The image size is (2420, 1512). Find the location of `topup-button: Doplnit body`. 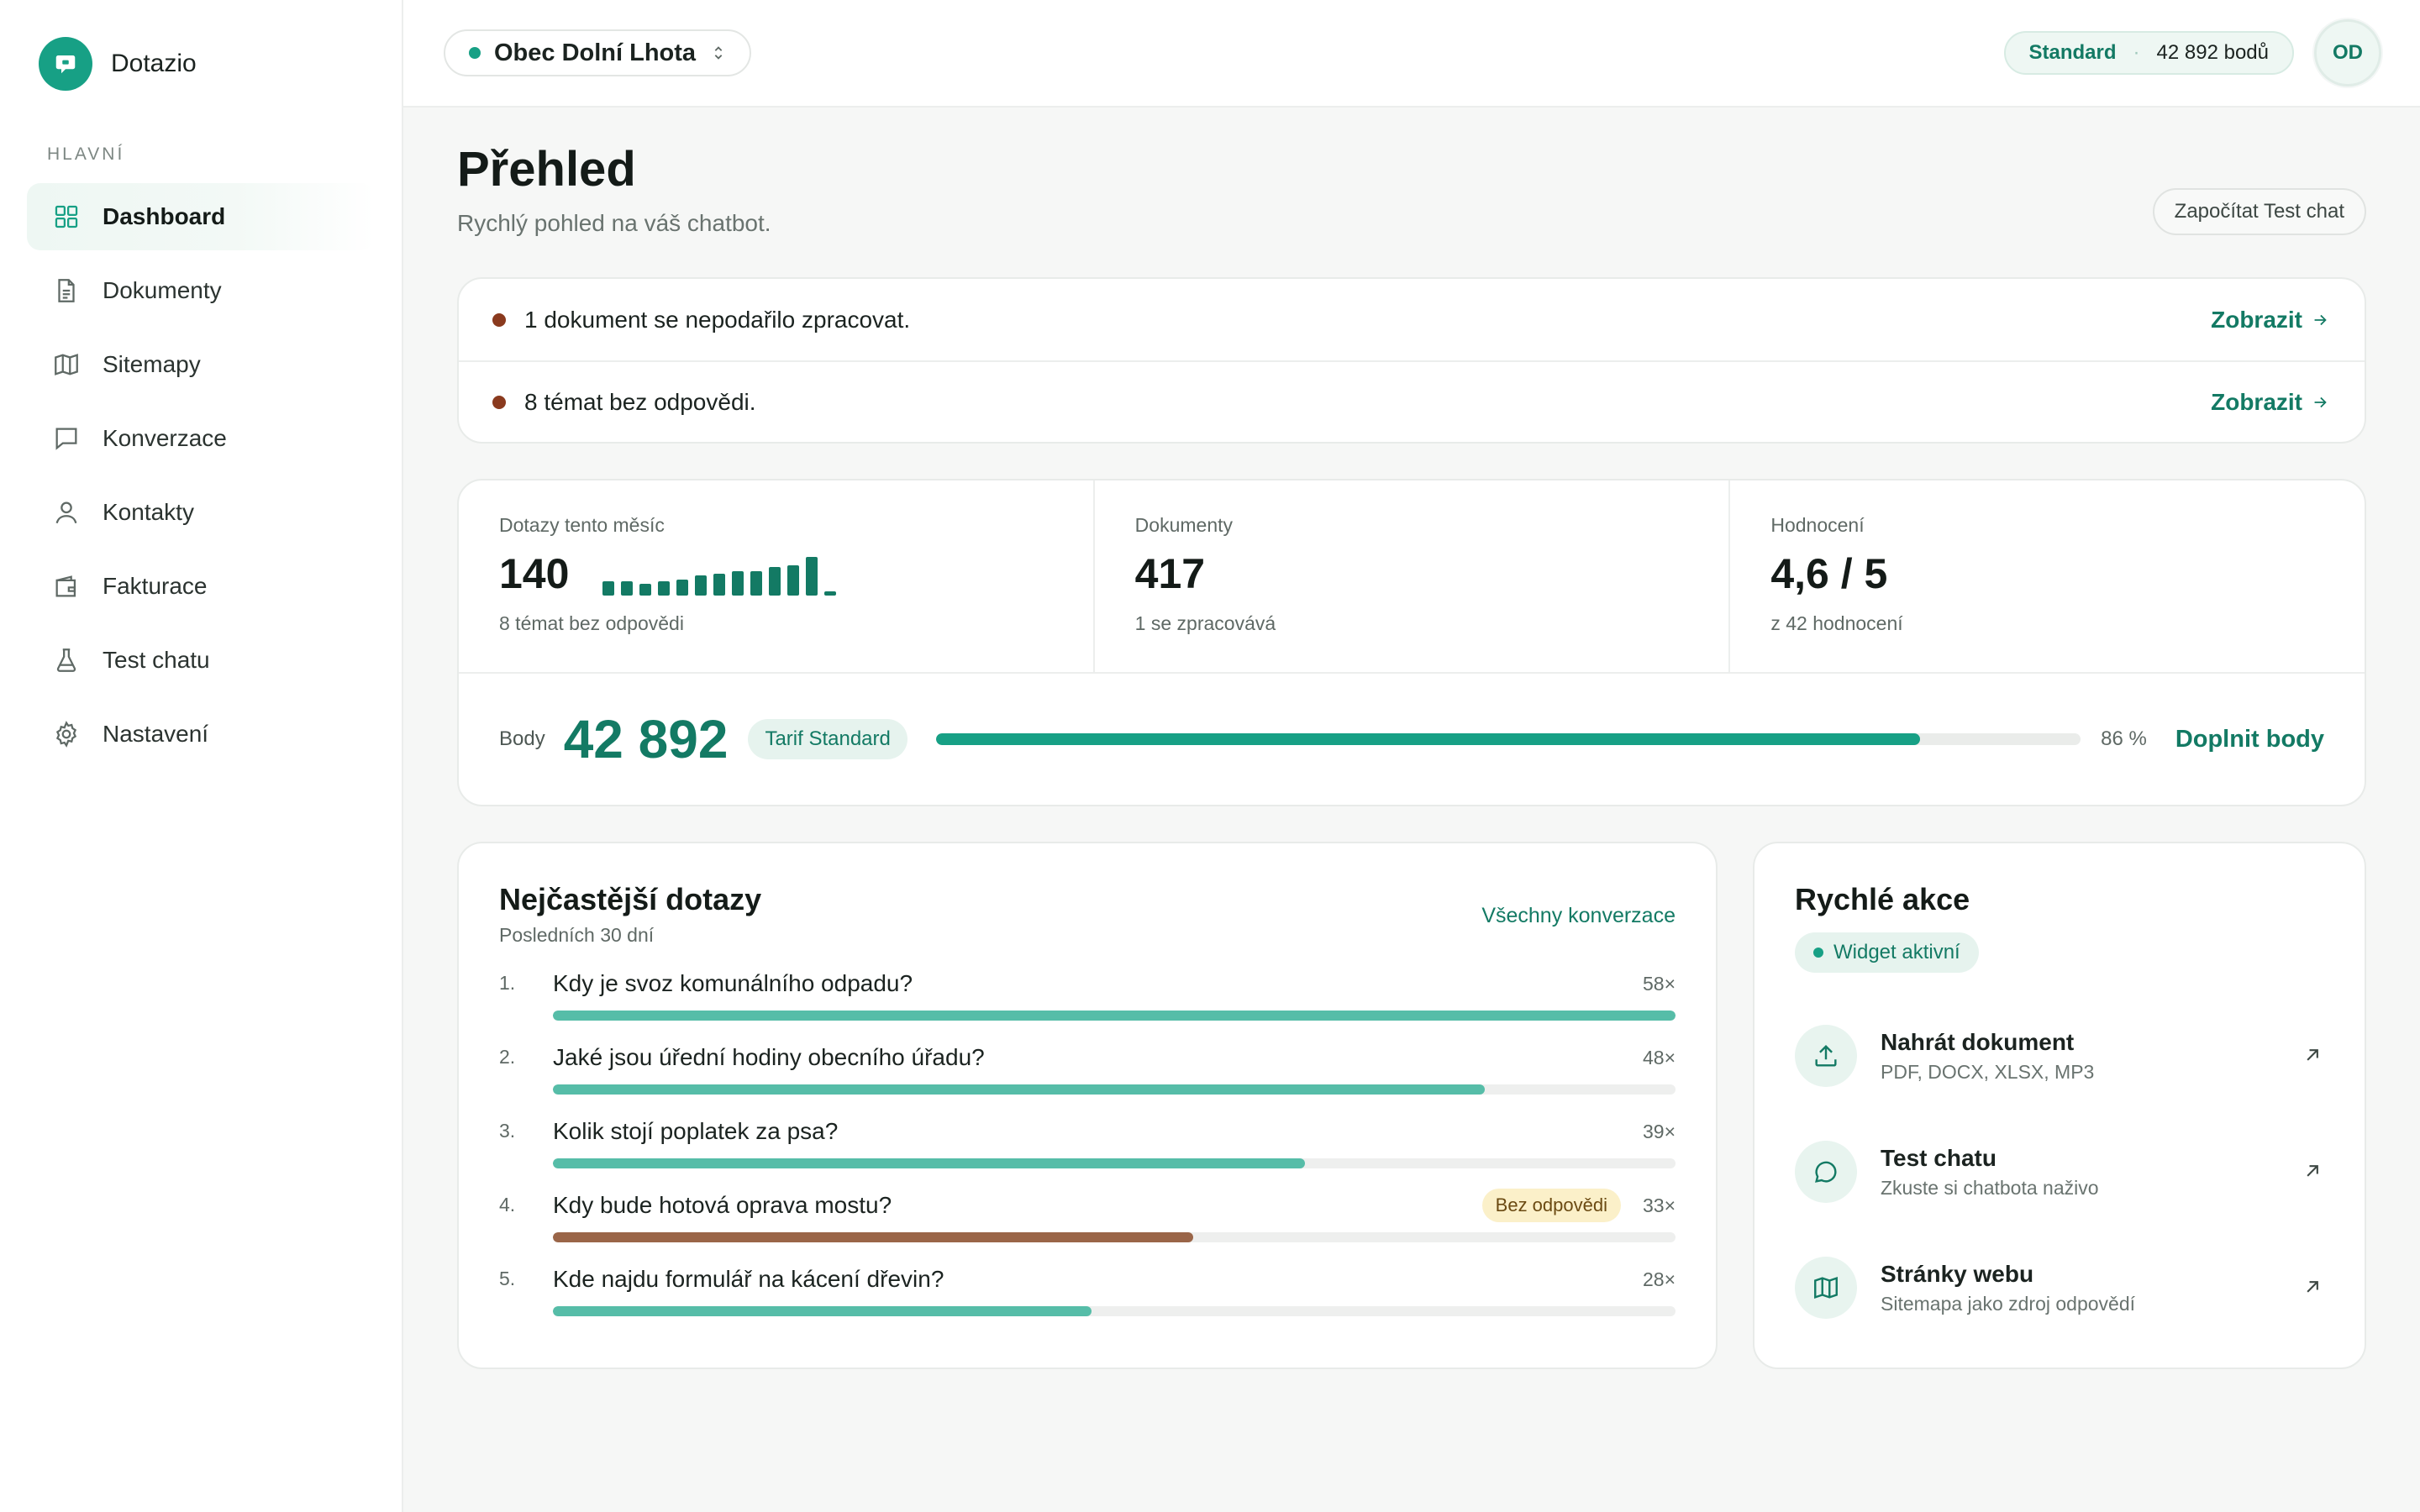

topup-button: Doplnit body is located at coordinates (2249, 739).